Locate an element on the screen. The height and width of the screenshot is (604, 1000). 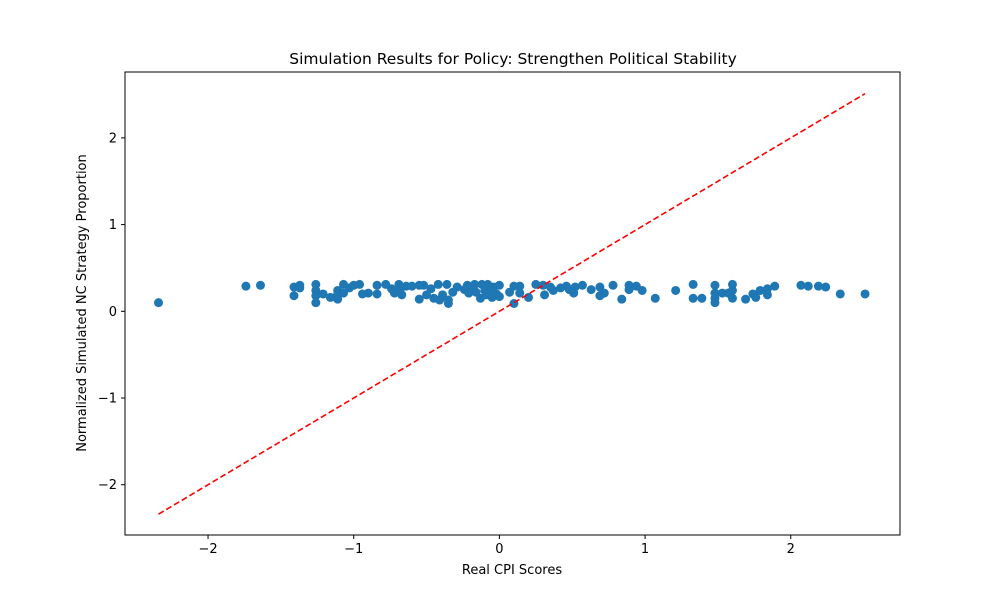
x-tick-label: −1 is located at coordinates (353, 549).